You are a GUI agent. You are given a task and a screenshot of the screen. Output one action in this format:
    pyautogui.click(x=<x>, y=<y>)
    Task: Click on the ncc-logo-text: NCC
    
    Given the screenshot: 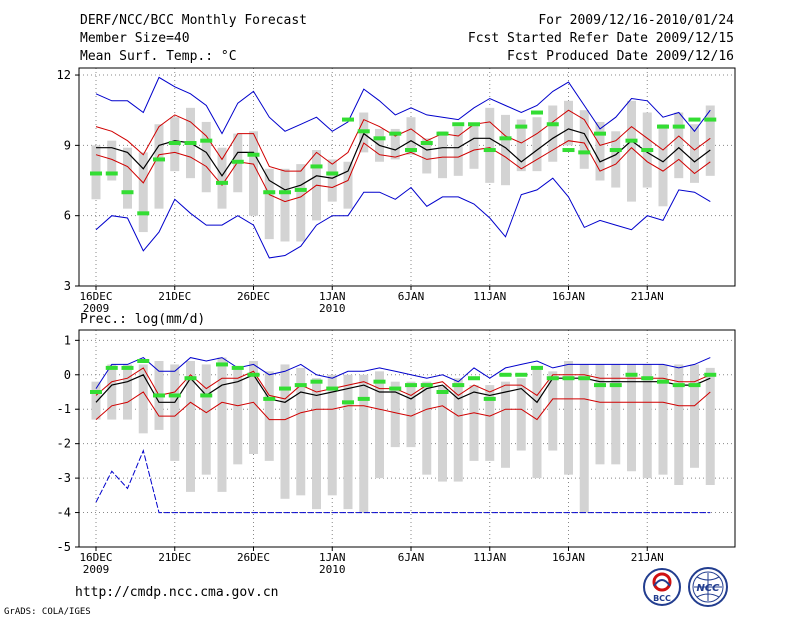 What is the action you would take?
    pyautogui.click(x=708, y=588)
    